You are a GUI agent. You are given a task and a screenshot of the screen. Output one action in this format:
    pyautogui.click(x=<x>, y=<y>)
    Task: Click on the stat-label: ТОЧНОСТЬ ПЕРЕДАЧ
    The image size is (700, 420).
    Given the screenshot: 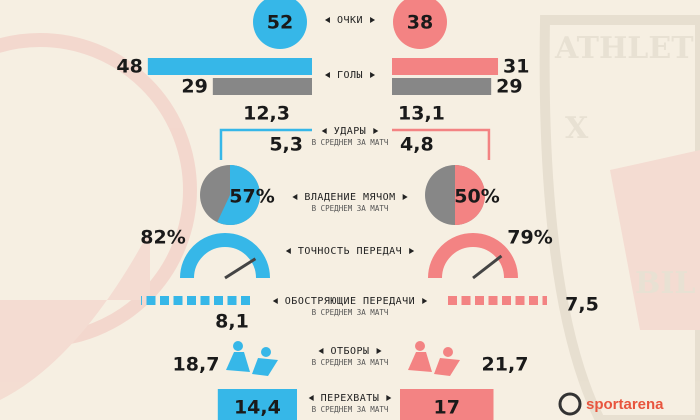 What is the action you would take?
    pyautogui.click(x=350, y=251)
    